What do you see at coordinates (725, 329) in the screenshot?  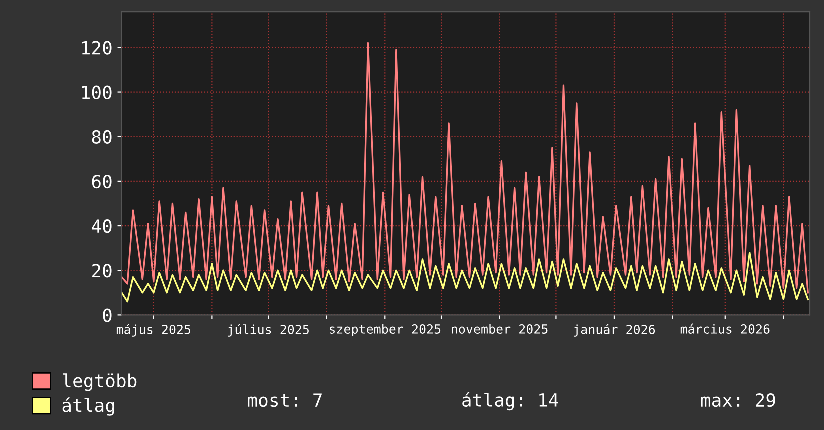 I see `x-tick-label: március 2026` at bounding box center [725, 329].